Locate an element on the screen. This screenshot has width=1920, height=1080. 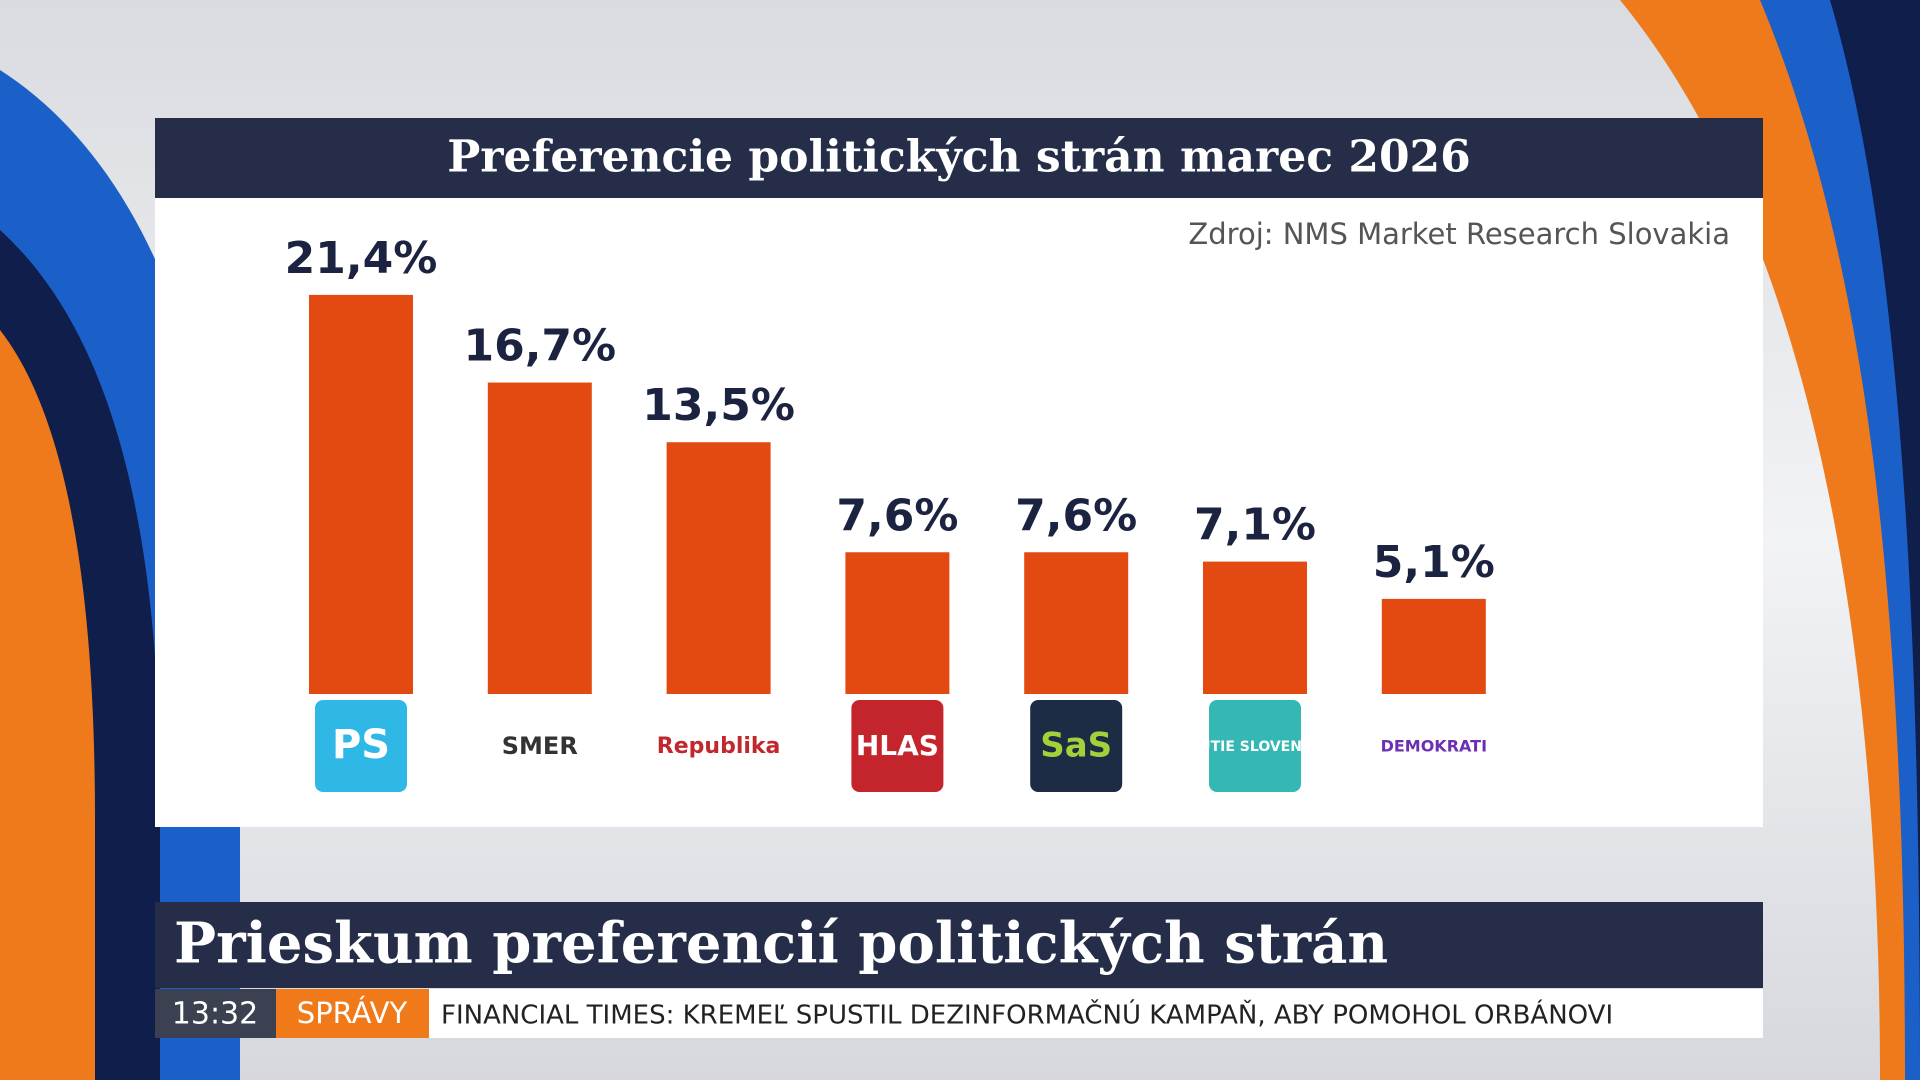
time-box is located at coordinates (215, 1013).